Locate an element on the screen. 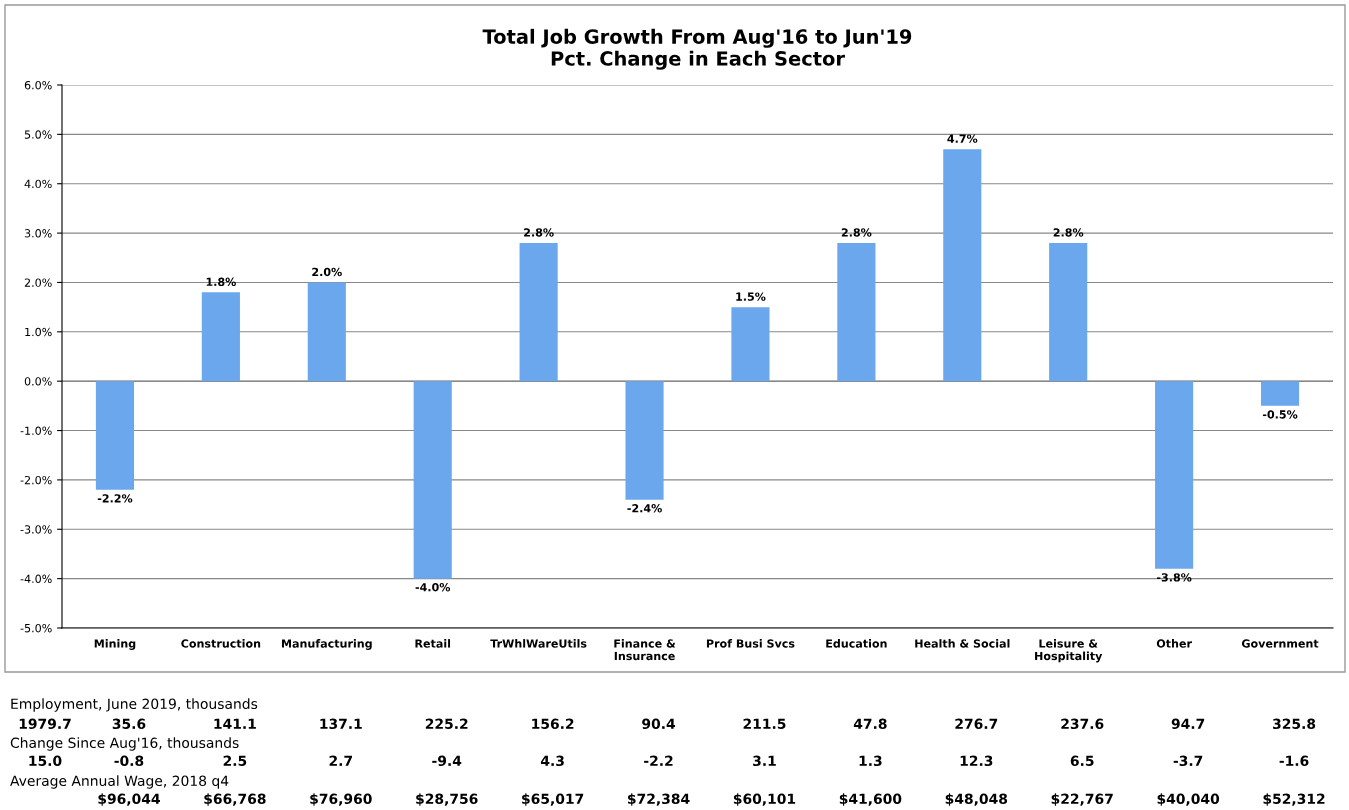  x-tick-label: Manufacturing is located at coordinates (326, 644).